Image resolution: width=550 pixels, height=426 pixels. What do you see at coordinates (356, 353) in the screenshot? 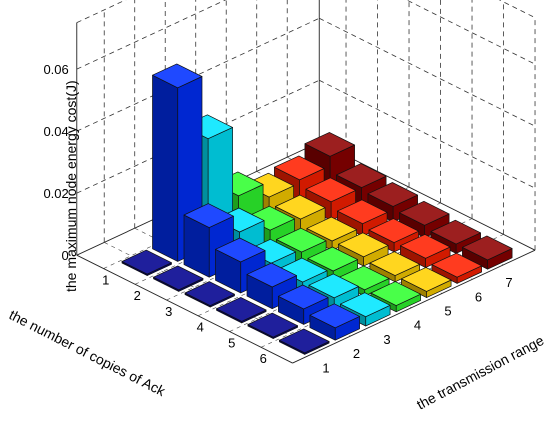
I see `x-tick-label: 2` at bounding box center [356, 353].